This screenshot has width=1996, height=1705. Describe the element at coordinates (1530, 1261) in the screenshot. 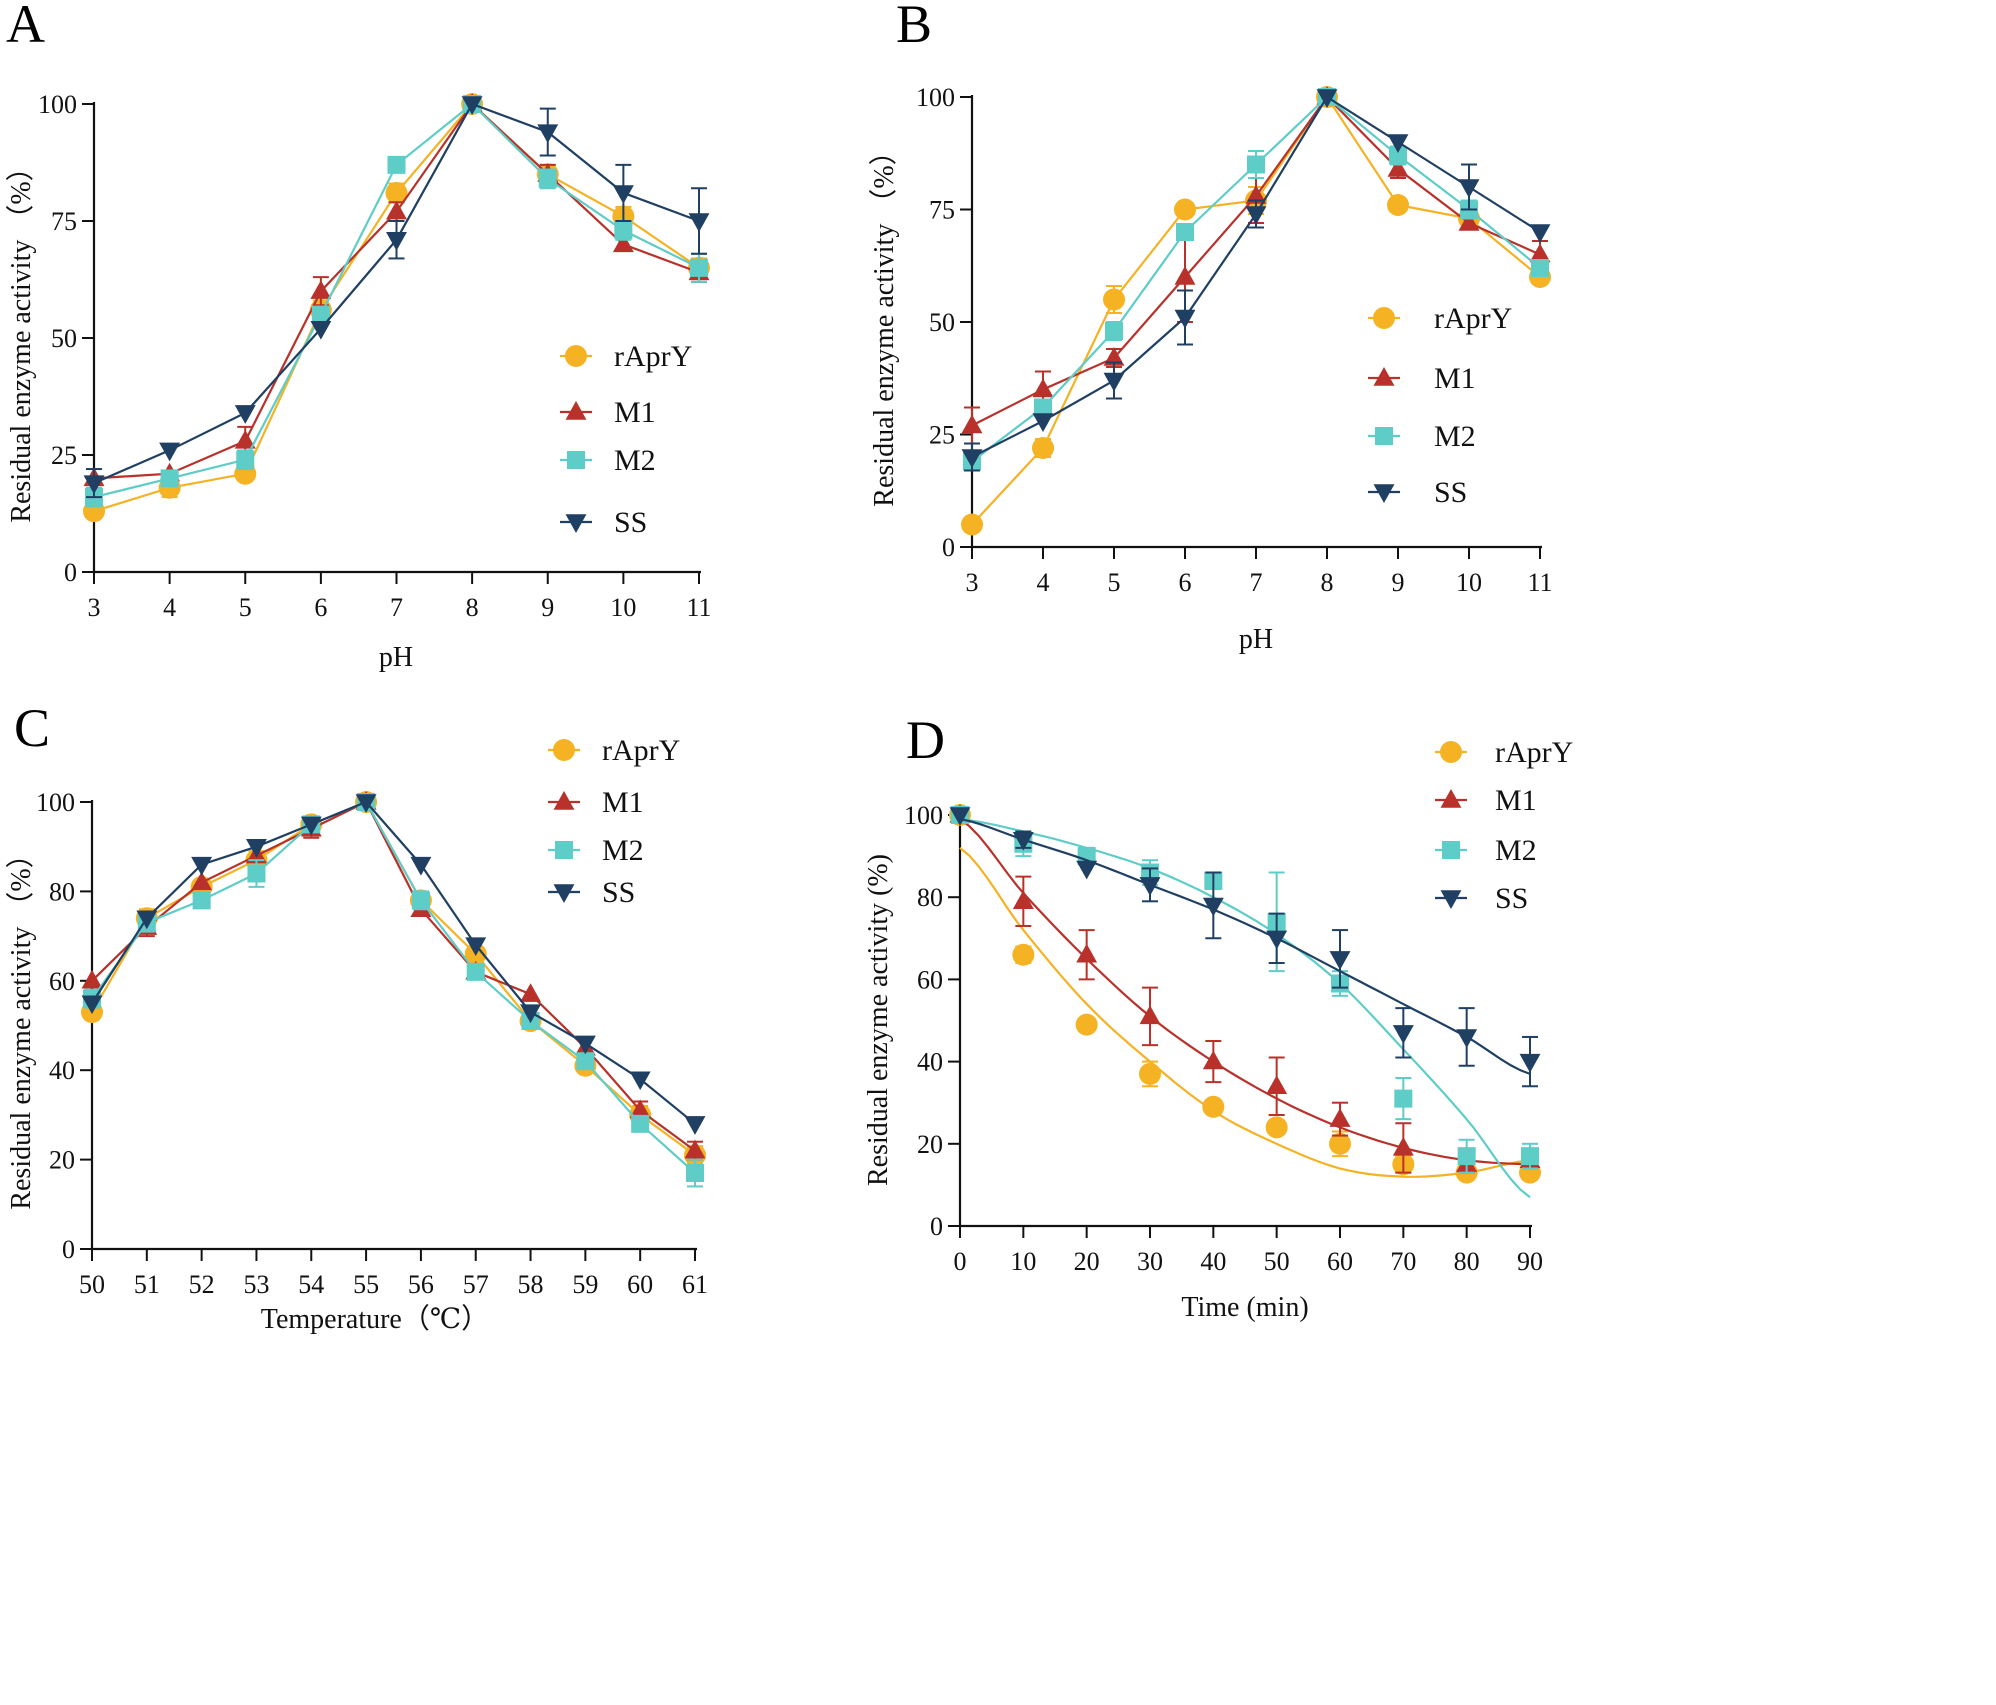

I see `panel-d-x-tick-label: 90` at that location.